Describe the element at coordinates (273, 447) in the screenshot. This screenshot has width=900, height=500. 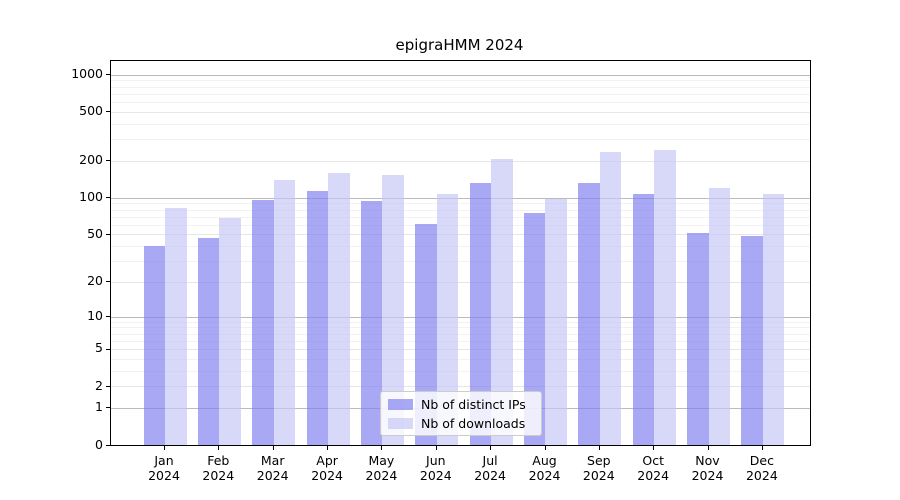
I see `x-tick-mark-mar` at that location.